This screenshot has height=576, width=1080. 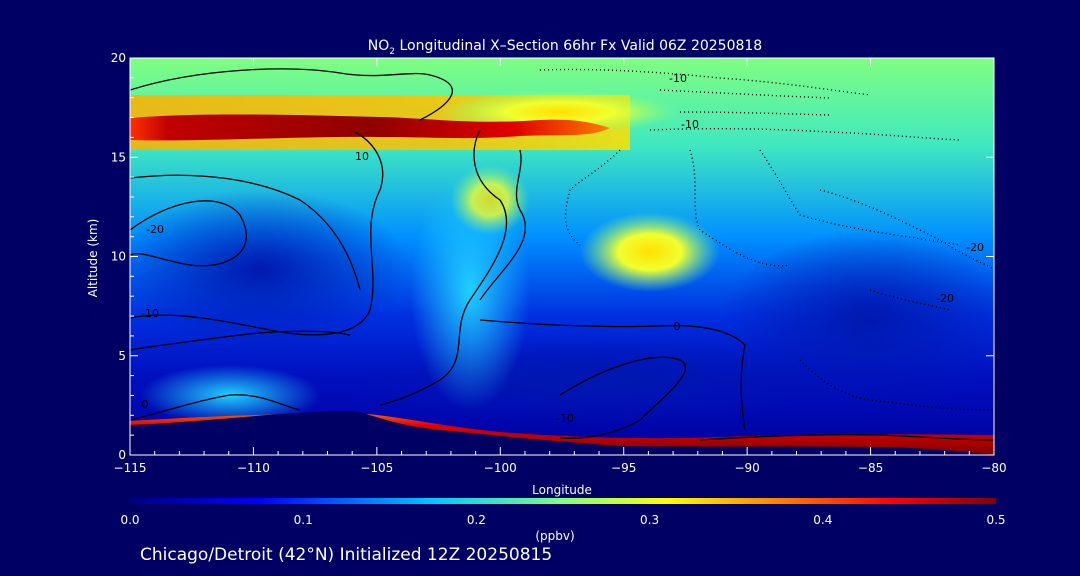 What do you see at coordinates (562, 520) in the screenshot?
I see `colorbar-ticks: 0.0 0.1 0.2 0.3 0.4 0.5` at bounding box center [562, 520].